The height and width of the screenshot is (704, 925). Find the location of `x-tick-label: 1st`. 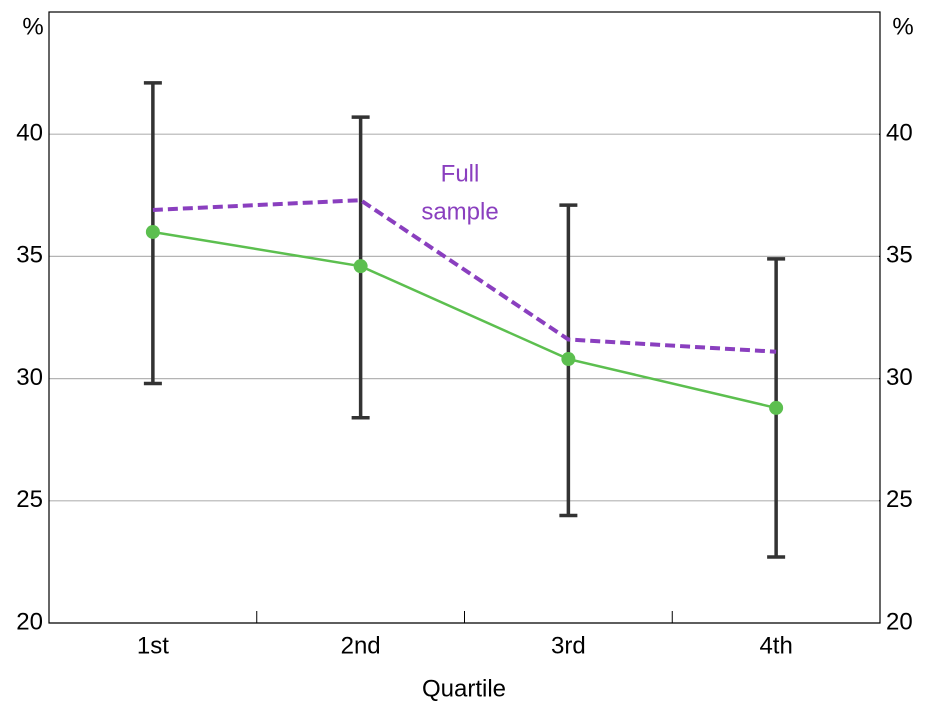

x-tick-label: 1st is located at coordinates (153, 645).